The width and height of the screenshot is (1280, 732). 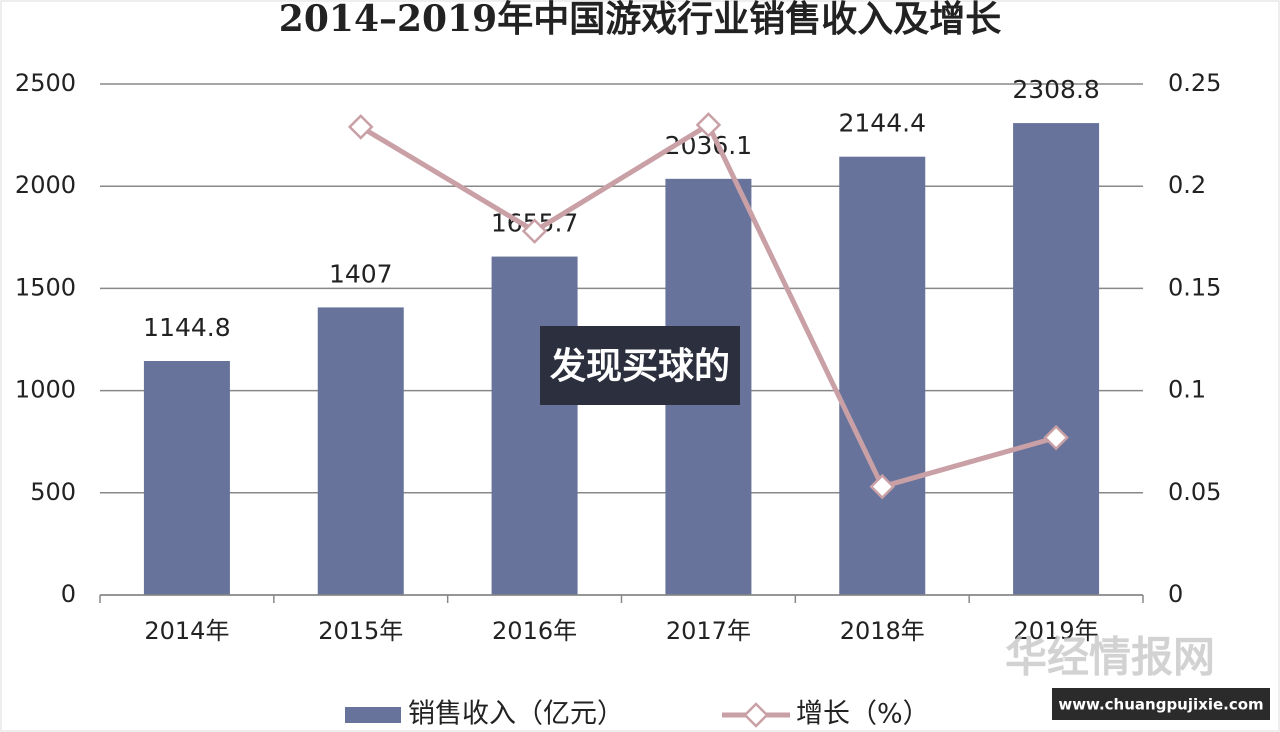 I want to click on value-label: 2308.8, so click(x=1055, y=89).